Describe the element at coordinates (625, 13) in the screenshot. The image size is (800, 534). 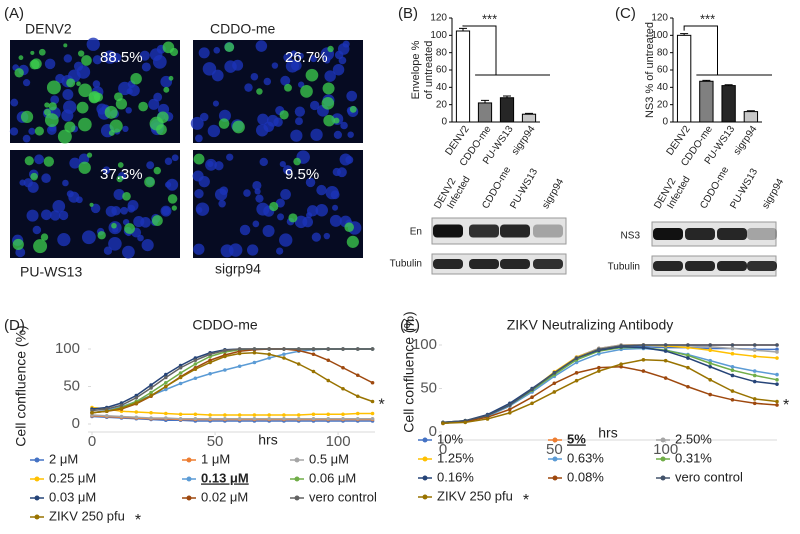
I see `panel-label: (C)` at that location.